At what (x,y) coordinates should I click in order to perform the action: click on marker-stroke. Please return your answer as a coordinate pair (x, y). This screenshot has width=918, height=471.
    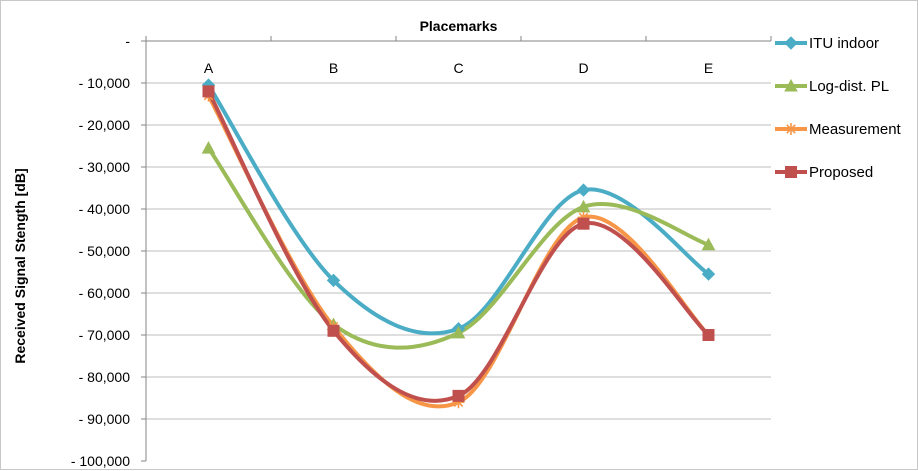
    Looking at the image, I should click on (791, 129).